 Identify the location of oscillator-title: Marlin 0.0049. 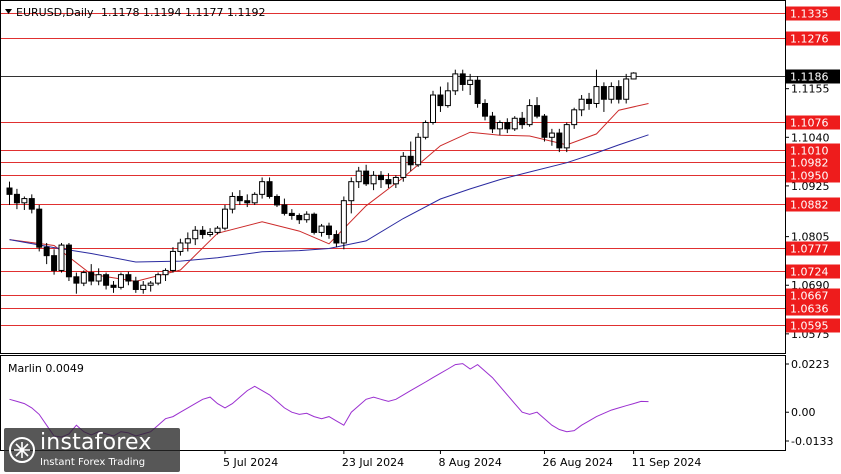
(46, 368).